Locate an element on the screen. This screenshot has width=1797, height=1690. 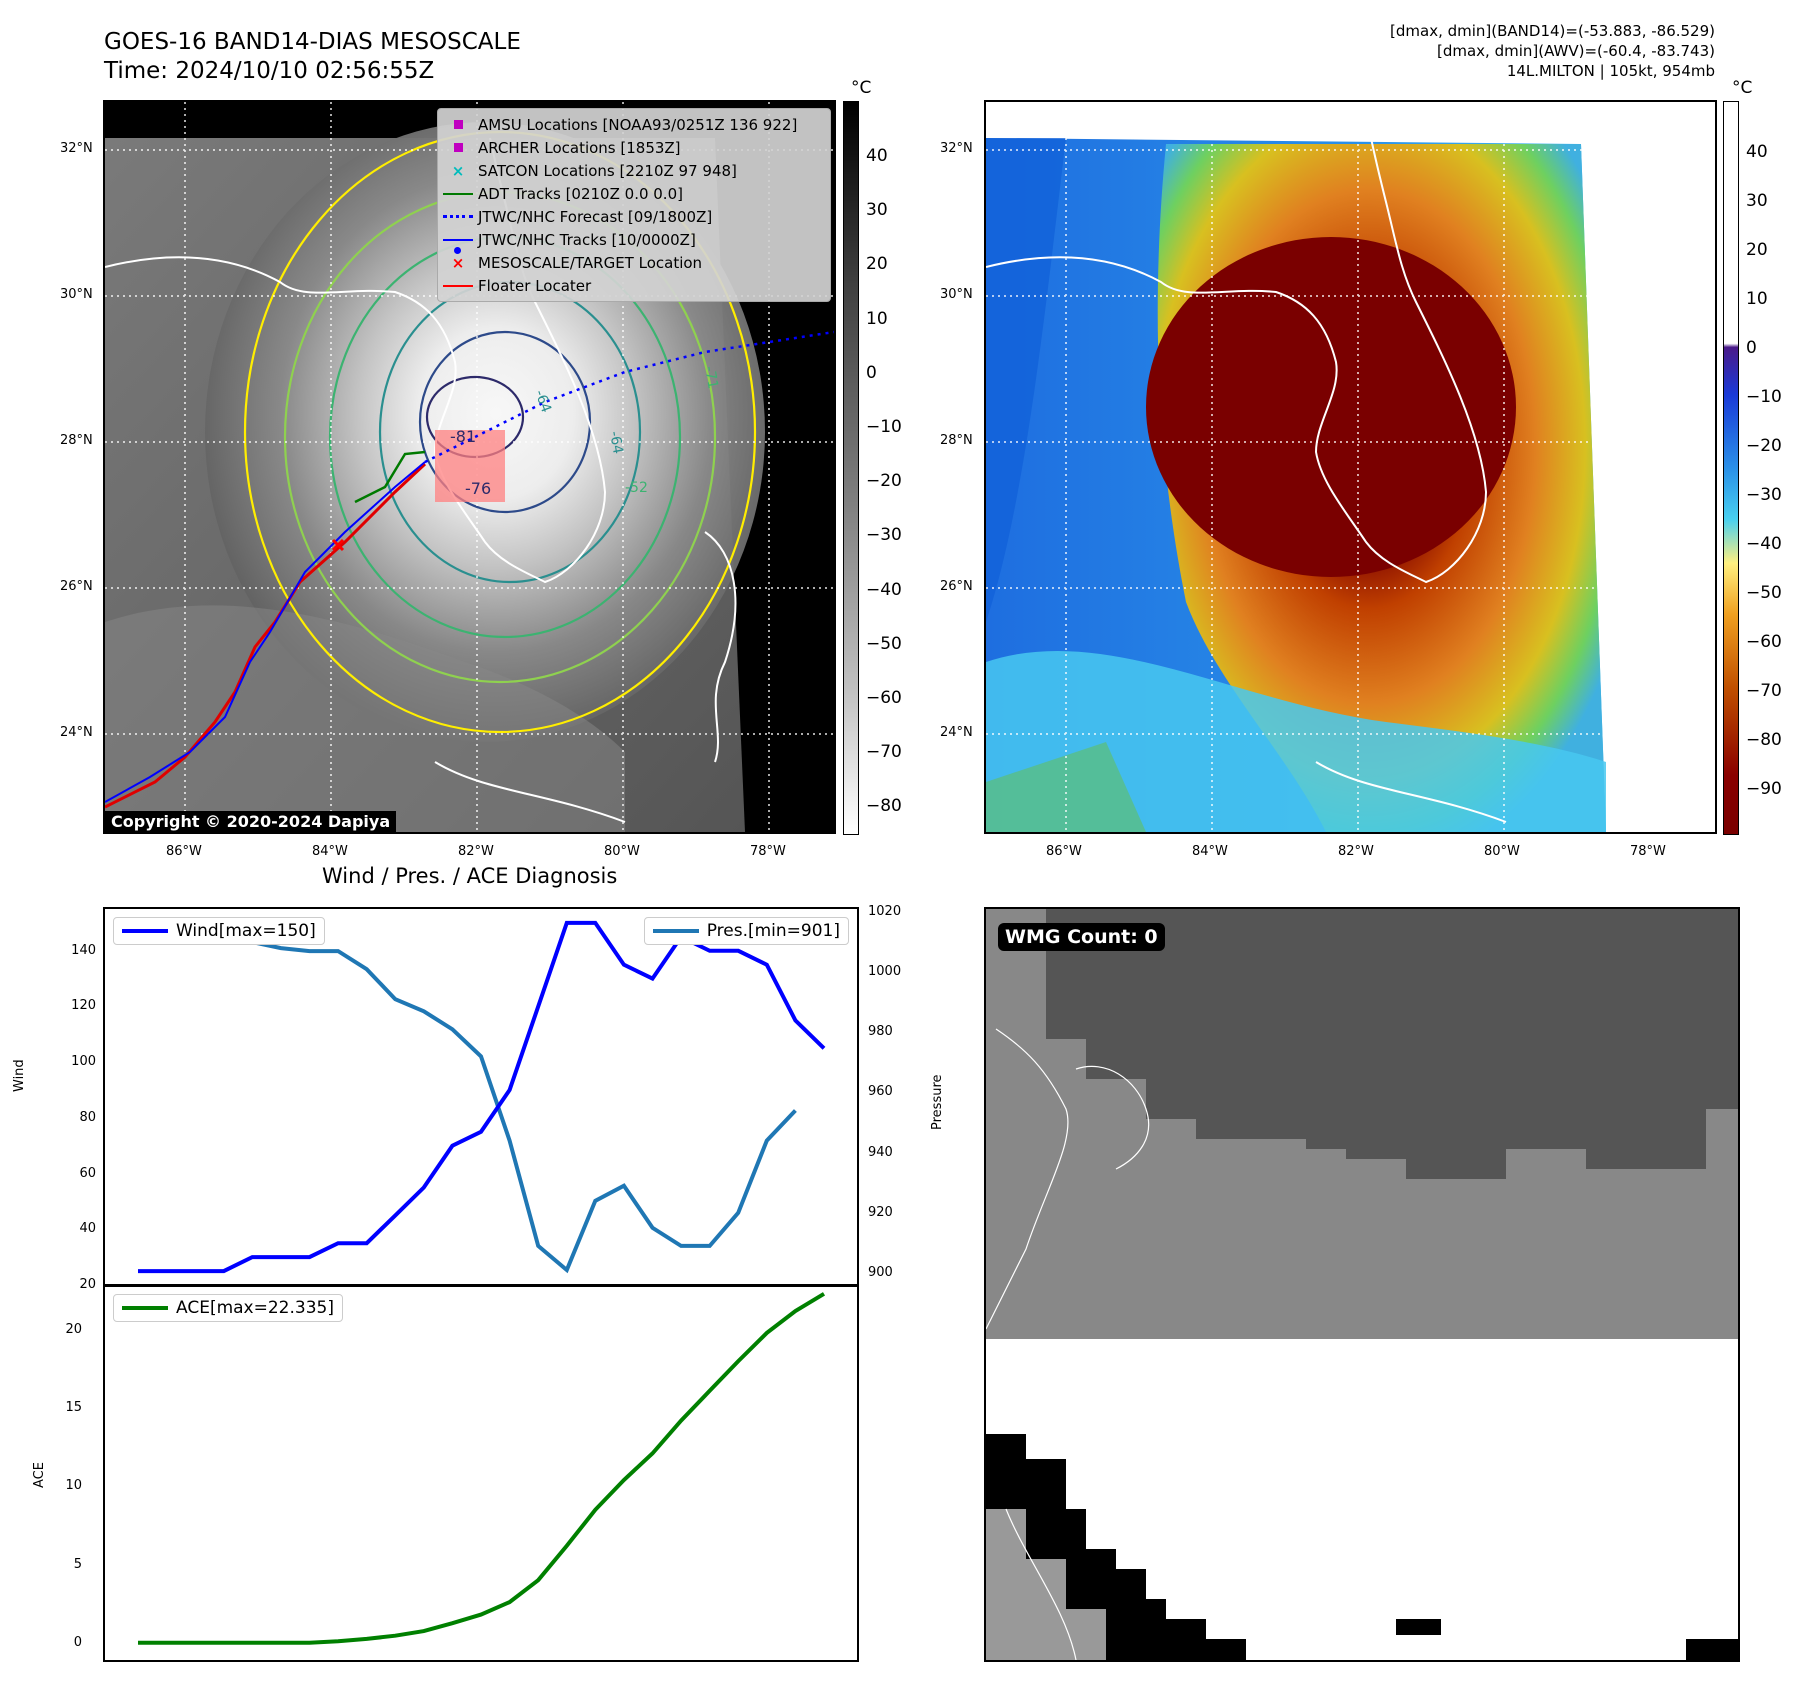
wind-y-tick: 20 is located at coordinates (87, 1284).